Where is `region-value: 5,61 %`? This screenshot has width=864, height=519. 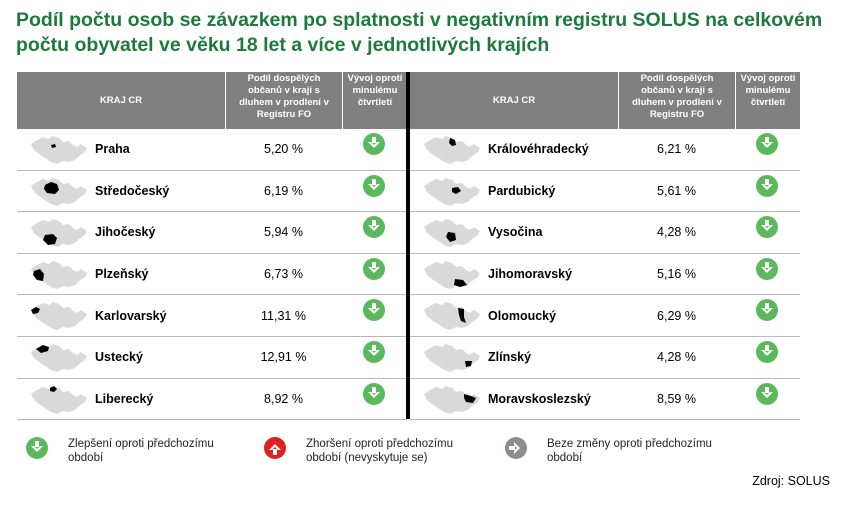
region-value: 5,61 % is located at coordinates (676, 190).